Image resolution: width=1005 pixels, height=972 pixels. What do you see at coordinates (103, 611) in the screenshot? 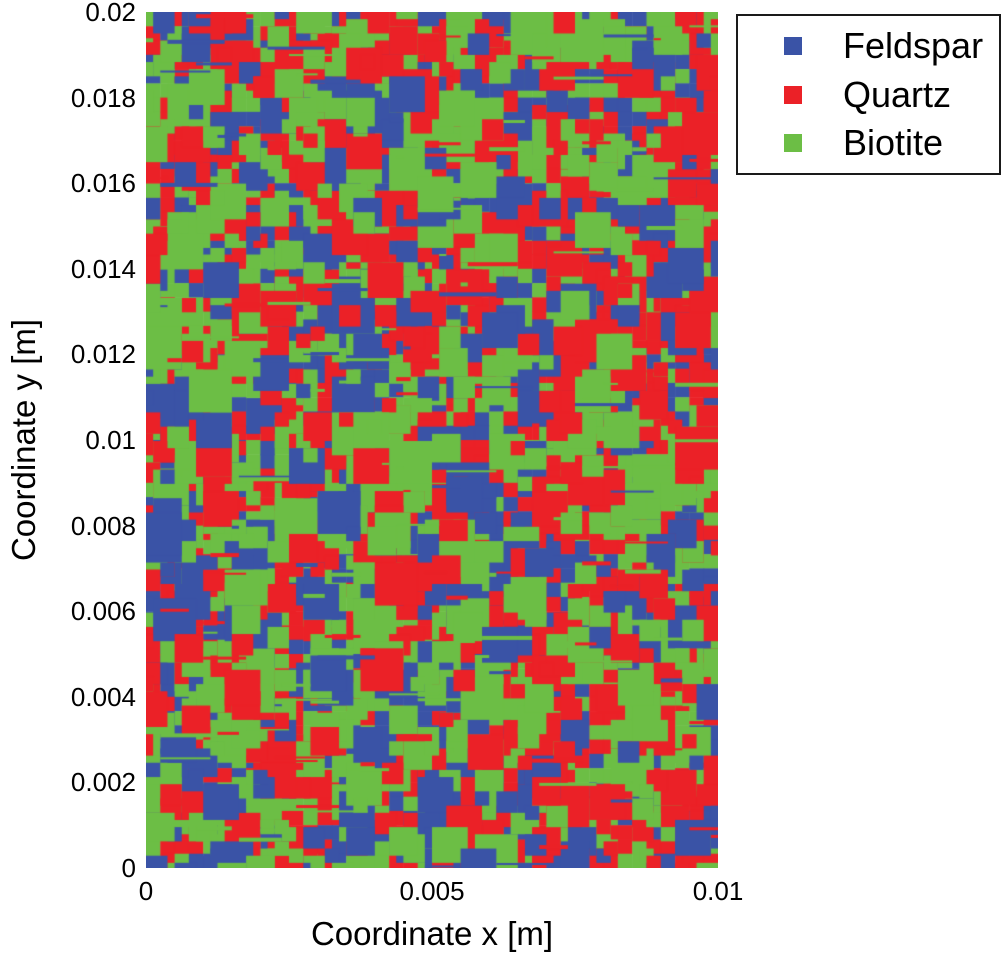
I see `y-tick-label-0.006: 0.006` at bounding box center [103, 611].